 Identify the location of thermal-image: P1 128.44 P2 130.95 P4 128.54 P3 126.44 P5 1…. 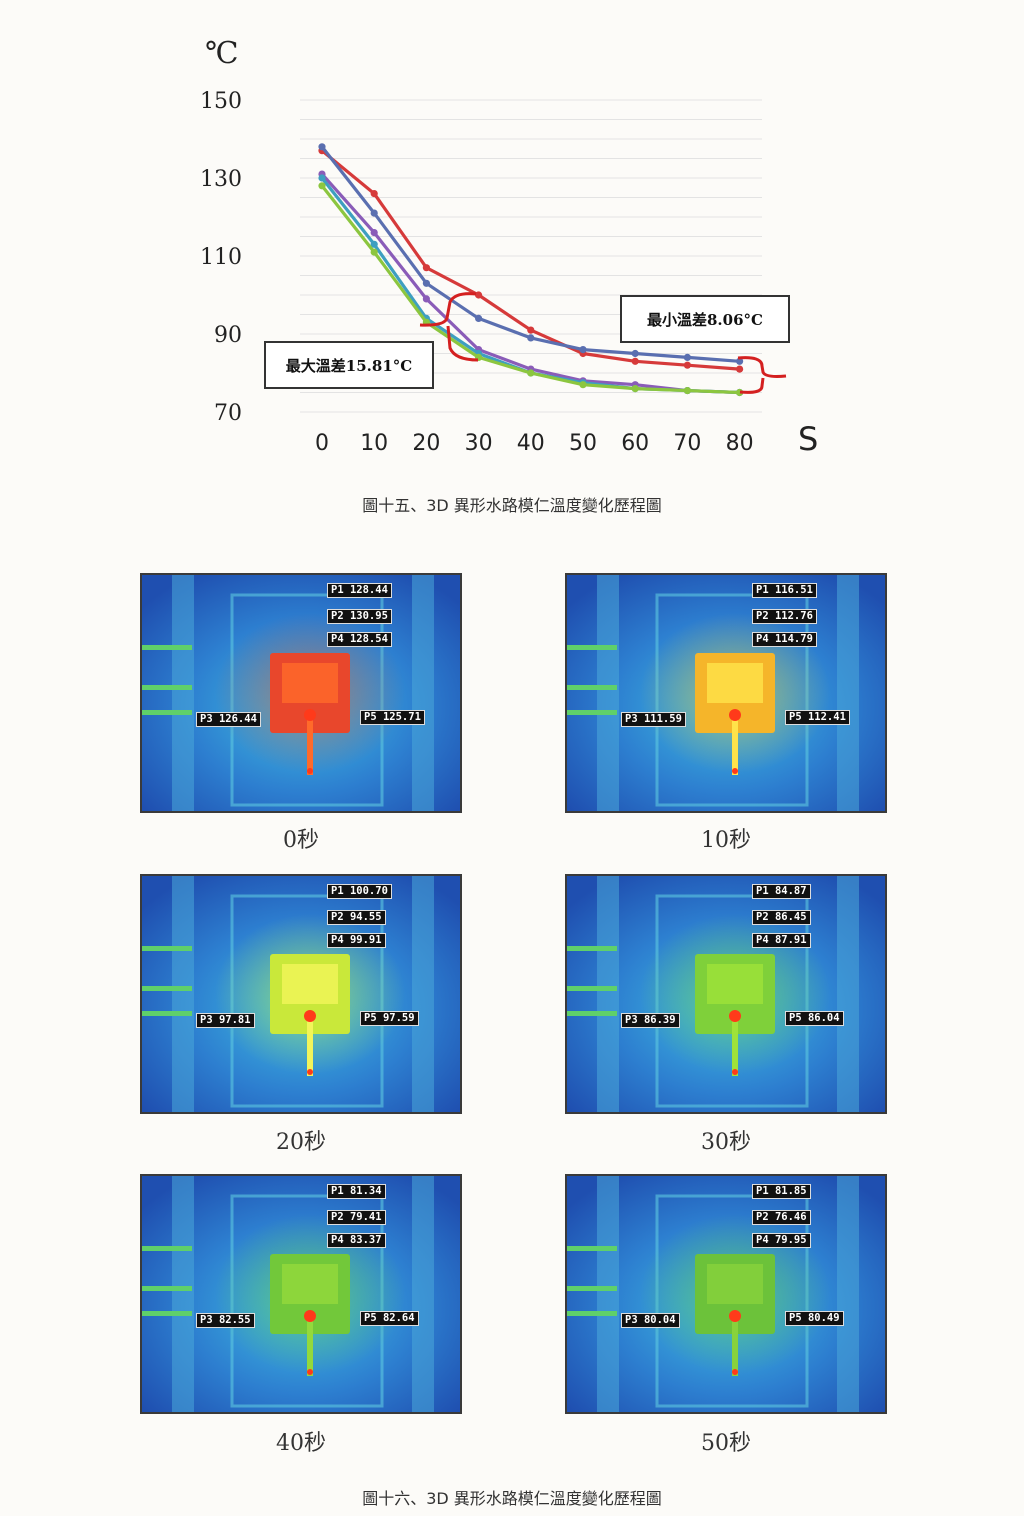
(301, 693).